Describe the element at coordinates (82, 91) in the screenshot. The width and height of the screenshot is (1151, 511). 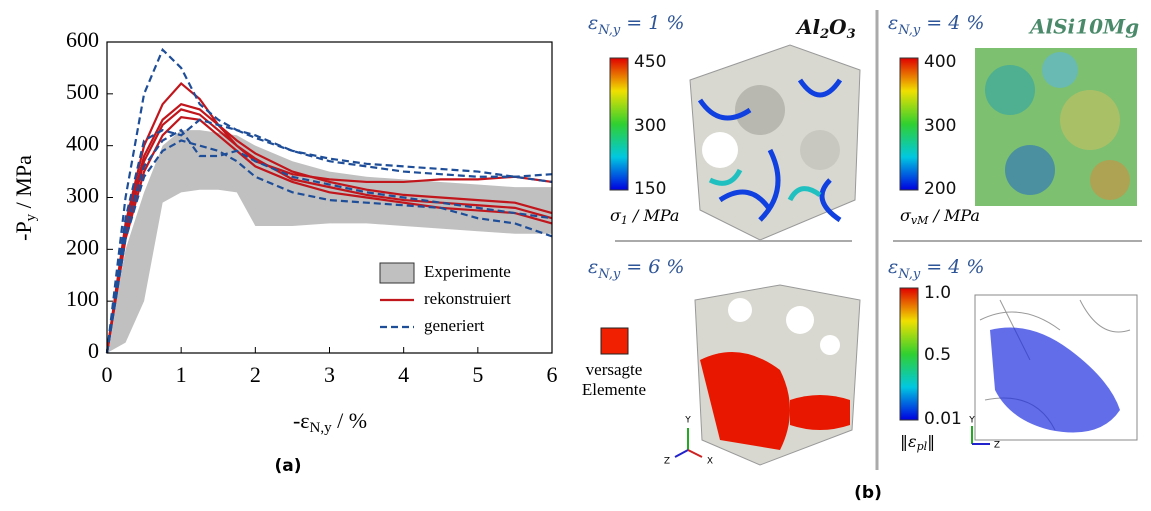
I see `y-tick-label: 500` at that location.